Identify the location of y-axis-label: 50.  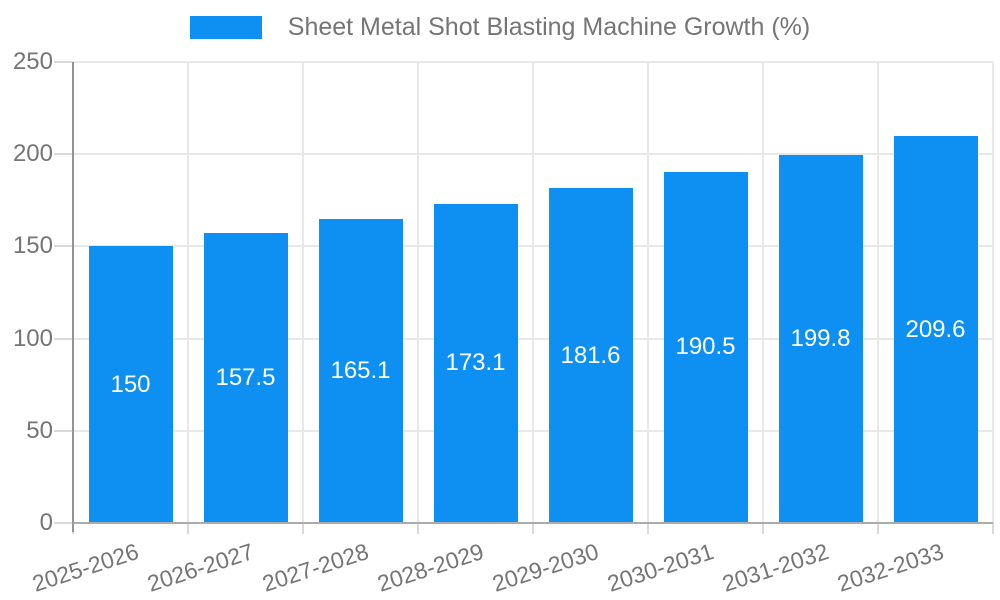
(39, 430).